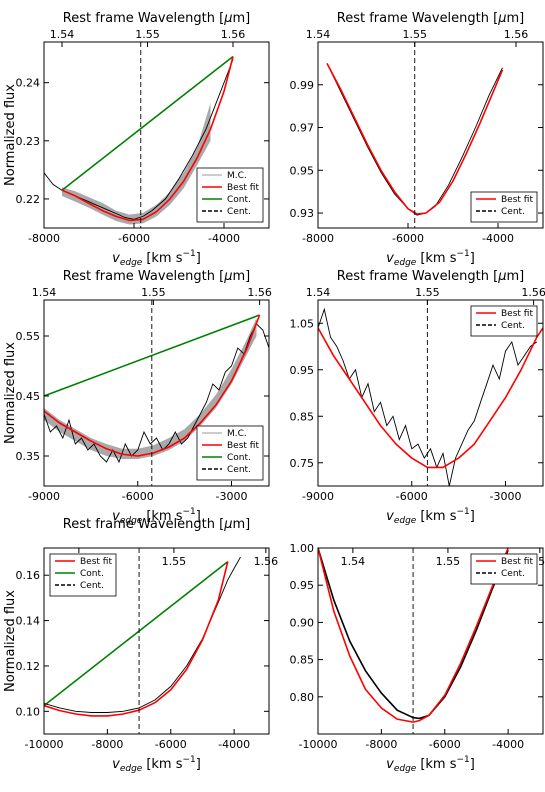 The width and height of the screenshot is (545, 792). What do you see at coordinates (164, 516) in the screenshot?
I see `x-axis-title-unit: [km s` at bounding box center [164, 516].